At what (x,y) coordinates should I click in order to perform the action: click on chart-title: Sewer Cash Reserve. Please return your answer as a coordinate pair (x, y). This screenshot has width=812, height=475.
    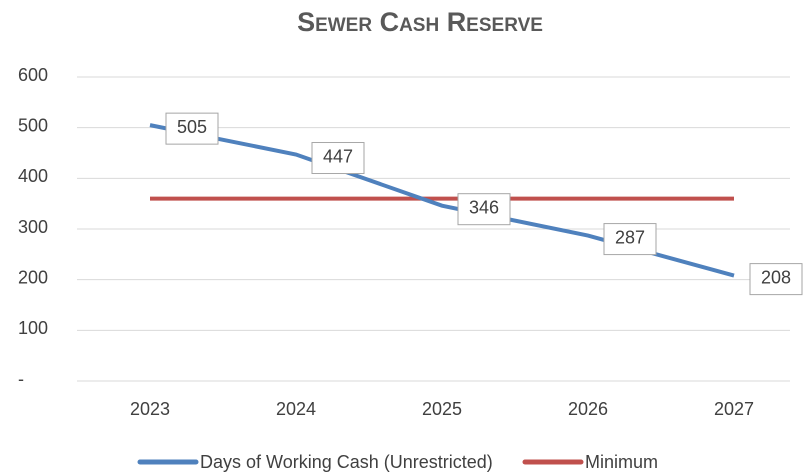
    Looking at the image, I should click on (420, 22).